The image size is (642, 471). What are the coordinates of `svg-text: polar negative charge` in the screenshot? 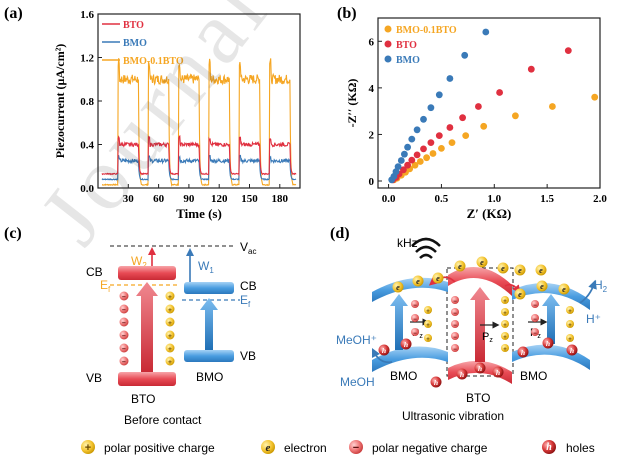 It's located at (430, 448).